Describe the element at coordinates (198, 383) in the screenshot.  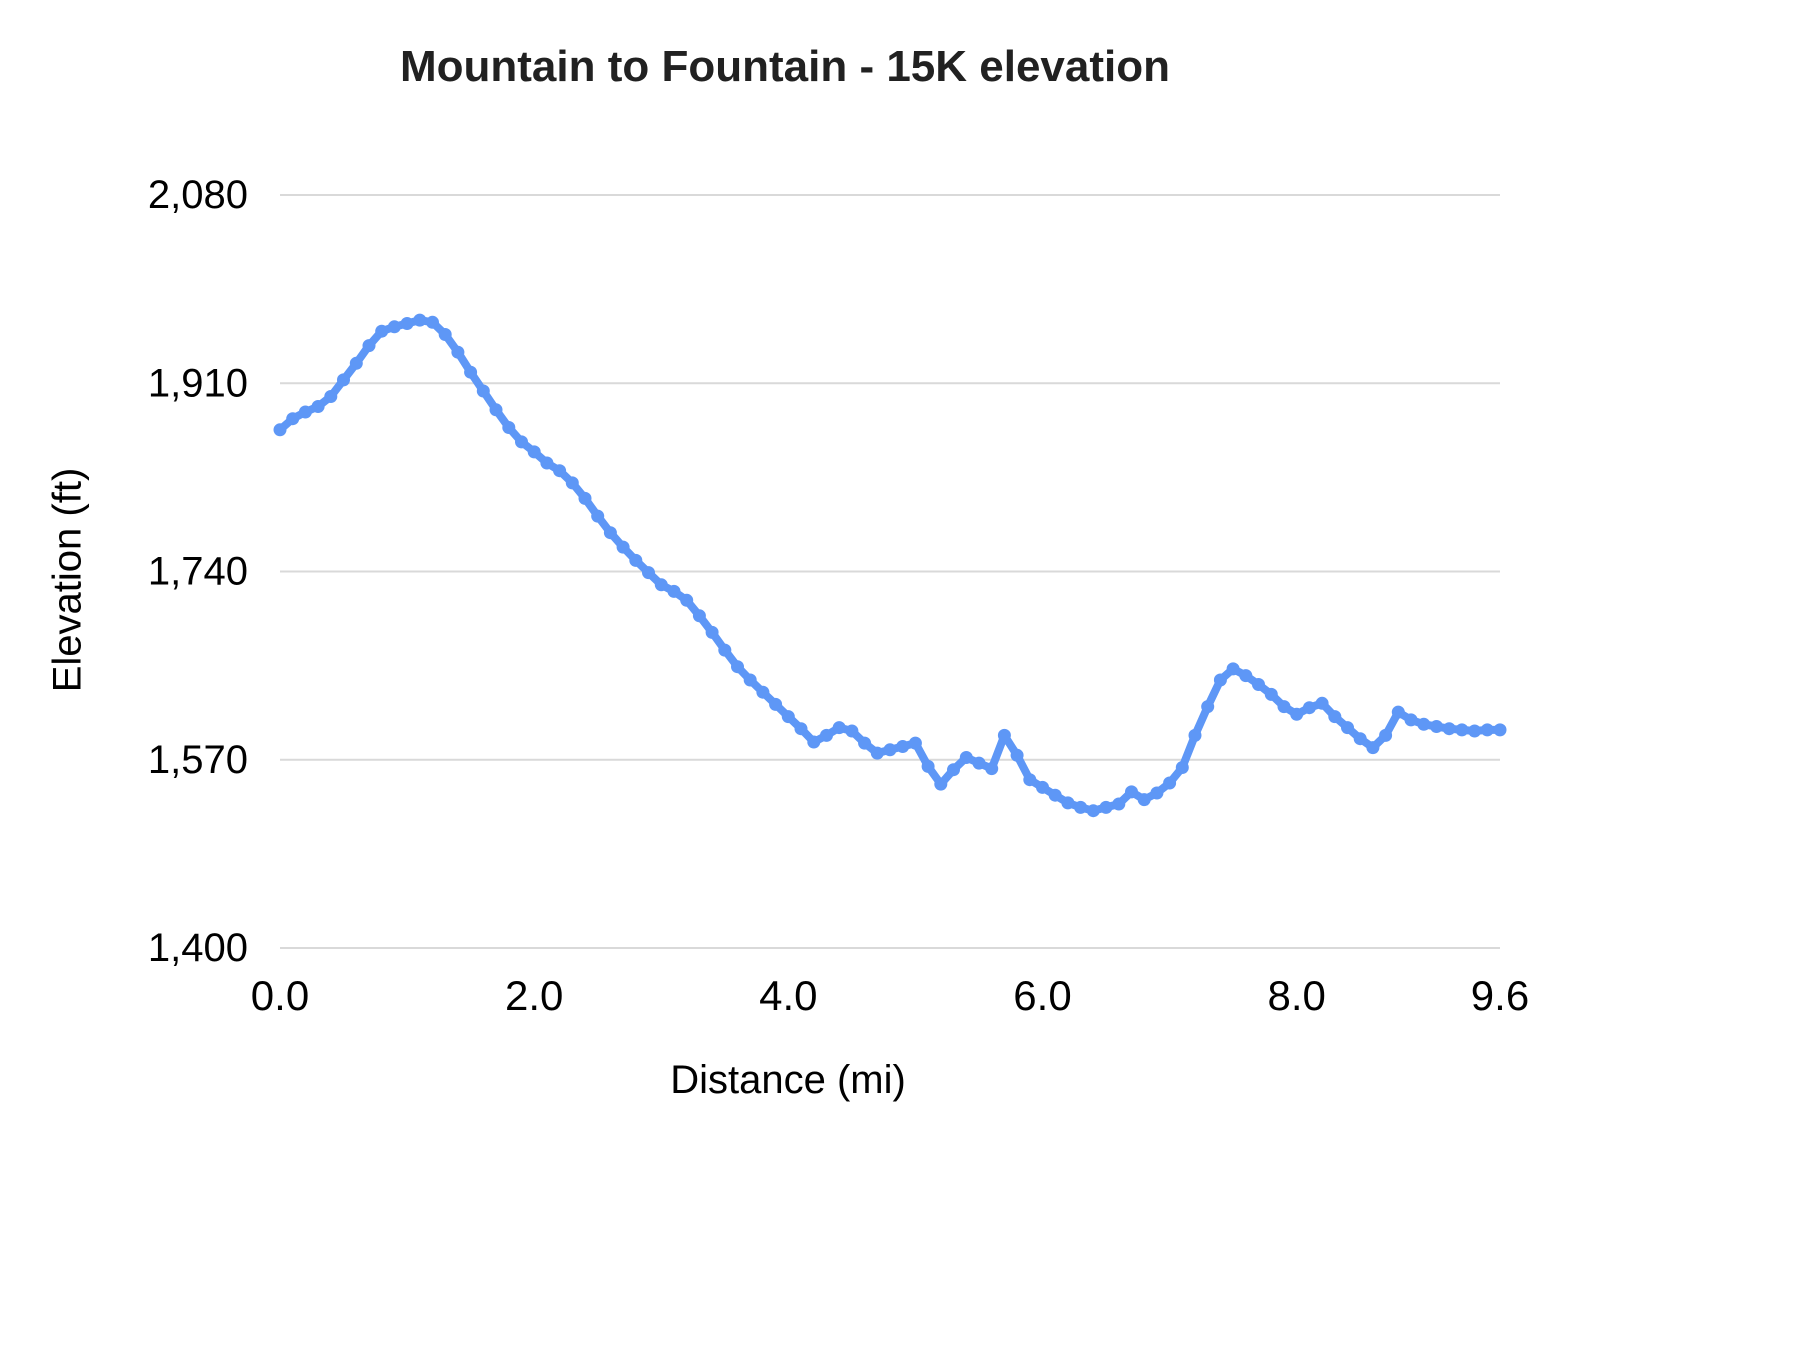
I see `y-tick-label: 1,910` at that location.